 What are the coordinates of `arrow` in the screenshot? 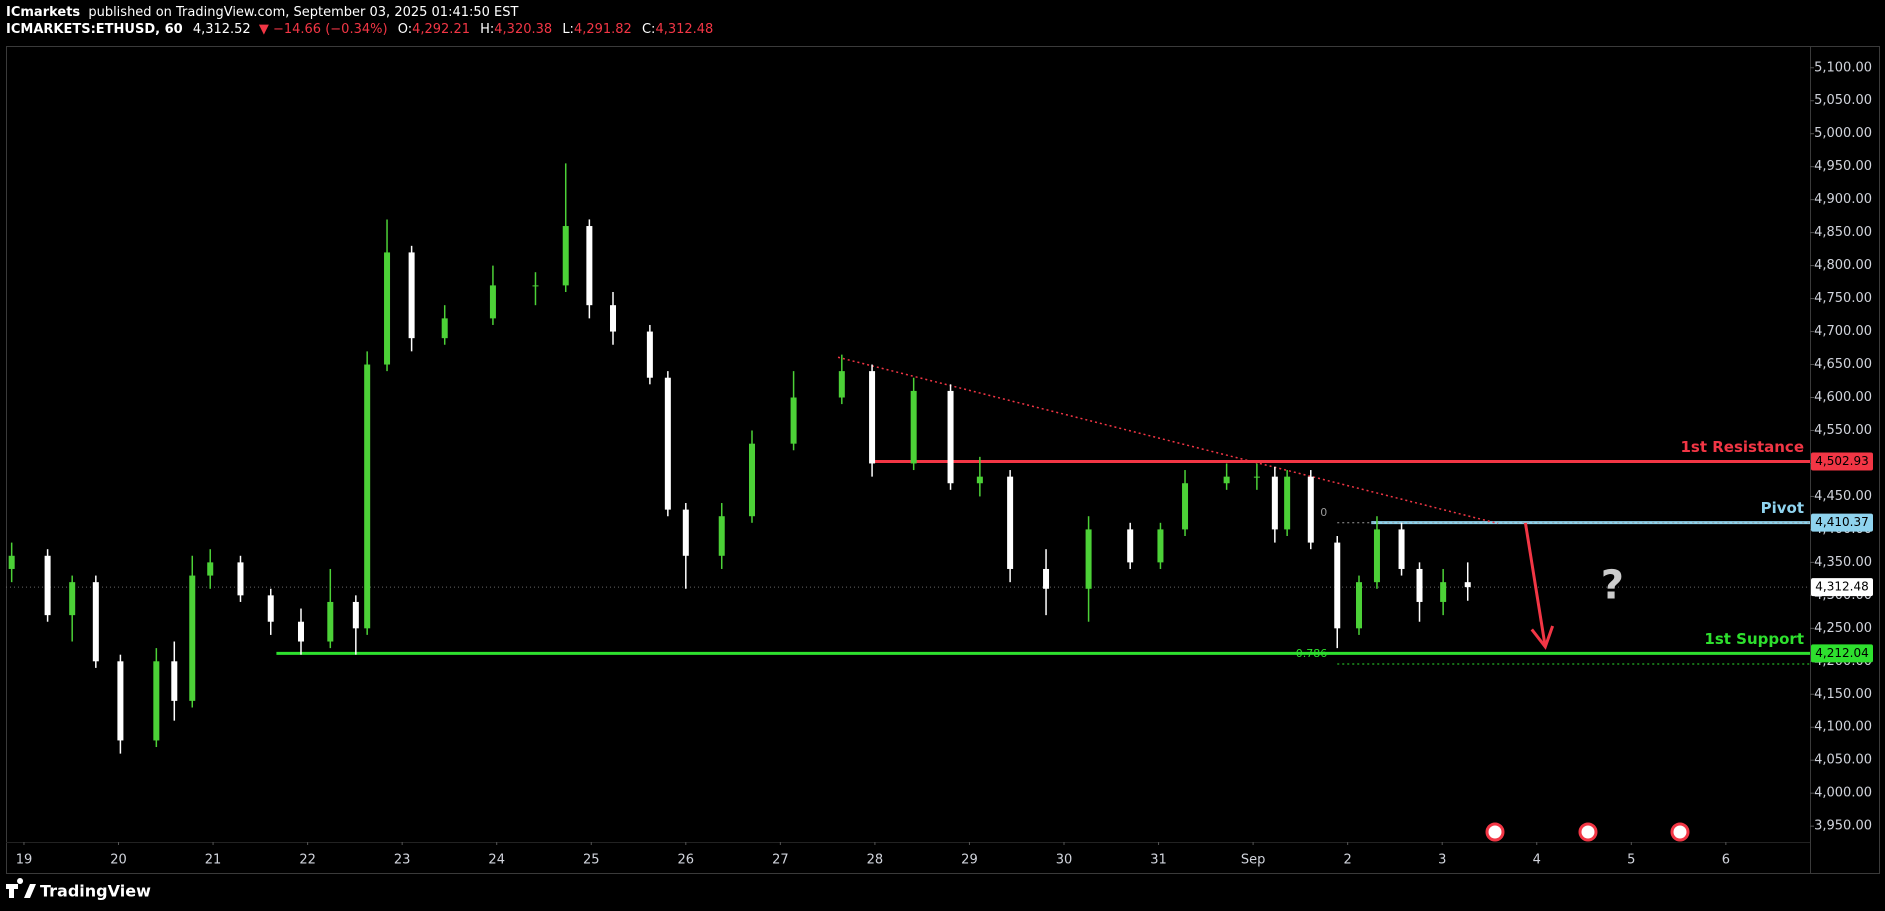 It's located at (1535, 585).